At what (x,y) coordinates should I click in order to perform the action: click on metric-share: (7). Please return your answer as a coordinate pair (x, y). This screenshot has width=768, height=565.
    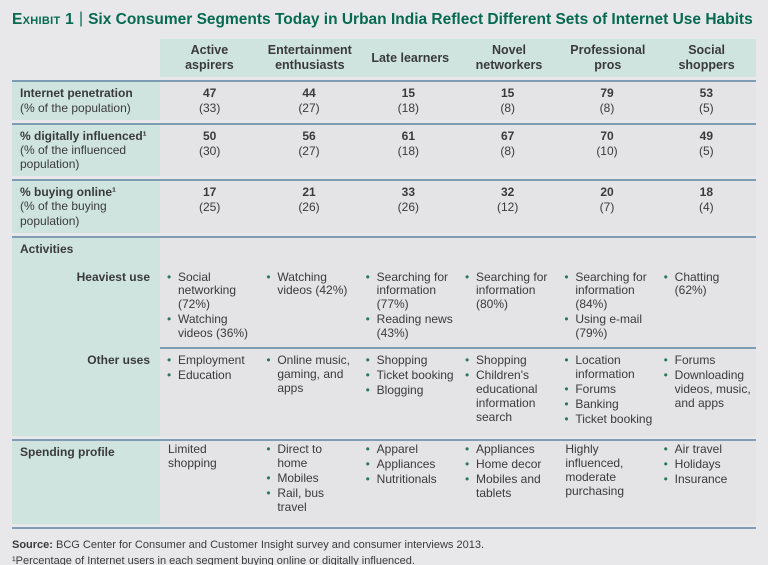
    Looking at the image, I should click on (607, 207).